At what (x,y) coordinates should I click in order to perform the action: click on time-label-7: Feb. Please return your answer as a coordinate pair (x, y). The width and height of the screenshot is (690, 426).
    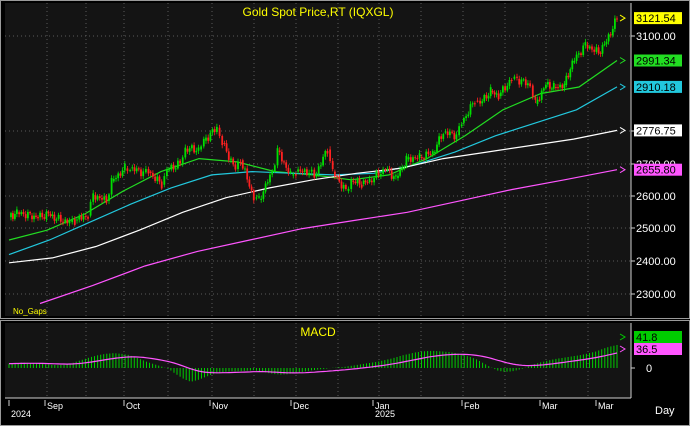
    Looking at the image, I should click on (472, 406).